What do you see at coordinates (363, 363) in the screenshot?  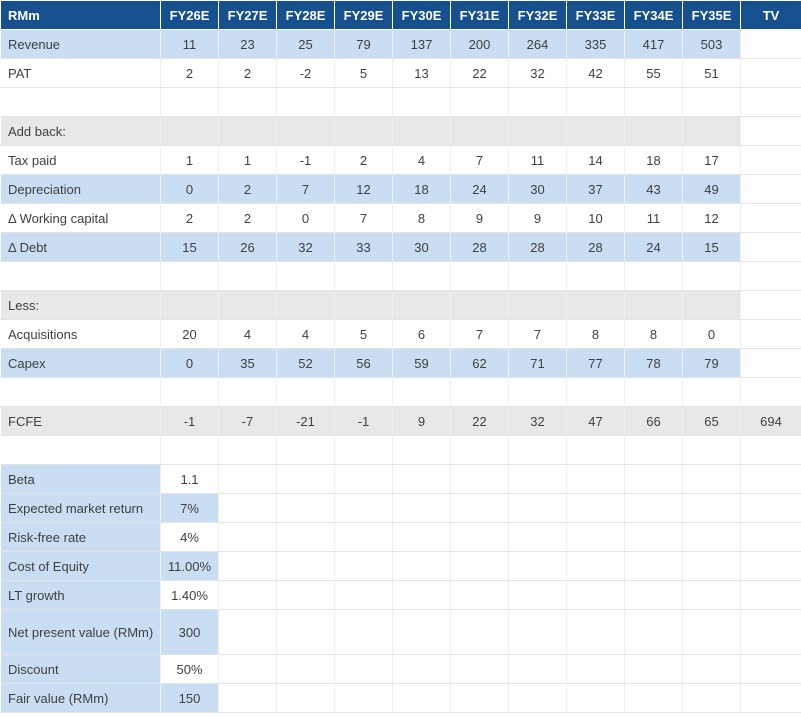 I see `cell: 56` at bounding box center [363, 363].